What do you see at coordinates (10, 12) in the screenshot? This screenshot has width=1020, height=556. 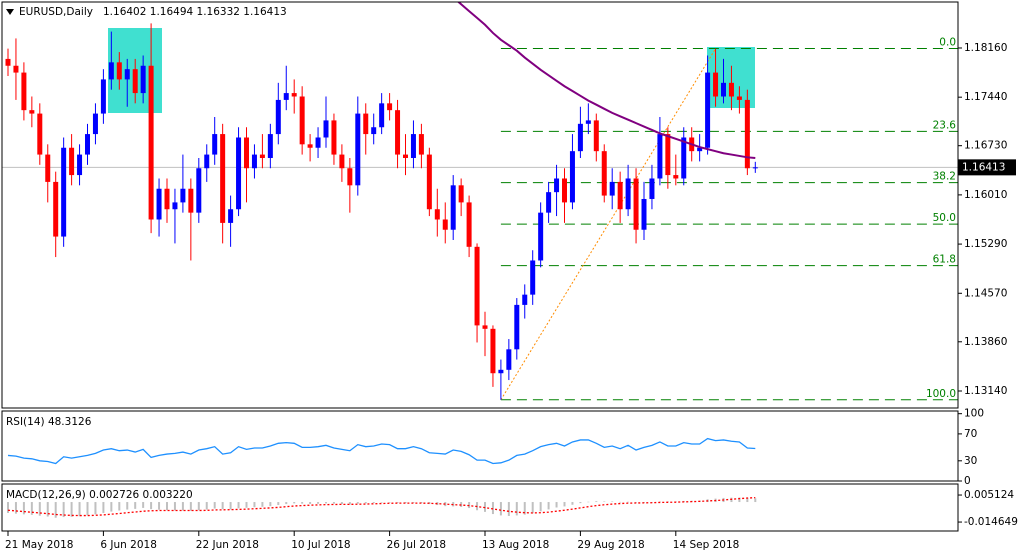 I see `menu-triangle` at bounding box center [10, 12].